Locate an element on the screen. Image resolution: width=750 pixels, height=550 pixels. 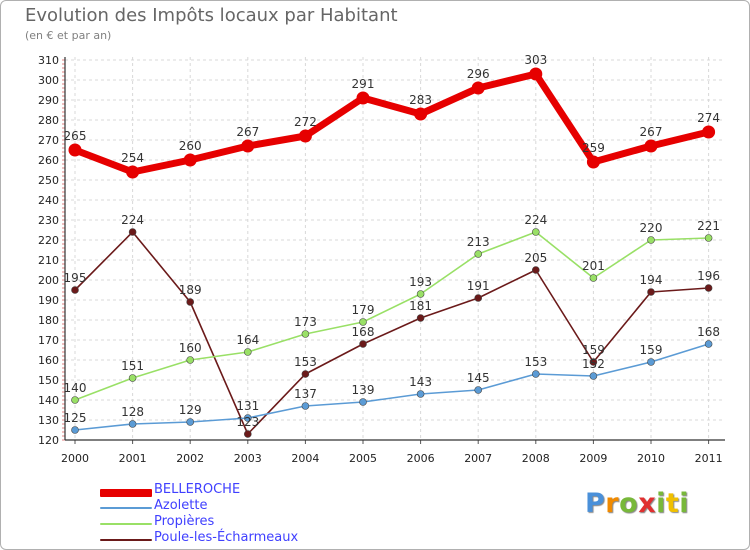
y-tick-label: 240 is located at coordinates (48, 200).